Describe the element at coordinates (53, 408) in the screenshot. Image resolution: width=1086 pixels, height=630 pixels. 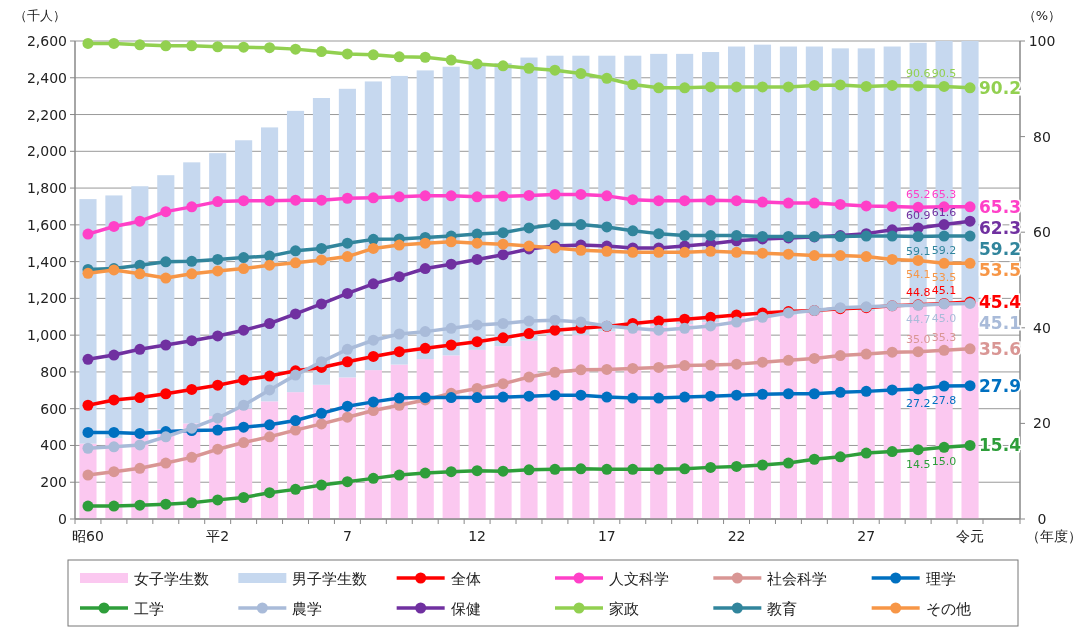
I see `y-tick-label: 600` at that location.